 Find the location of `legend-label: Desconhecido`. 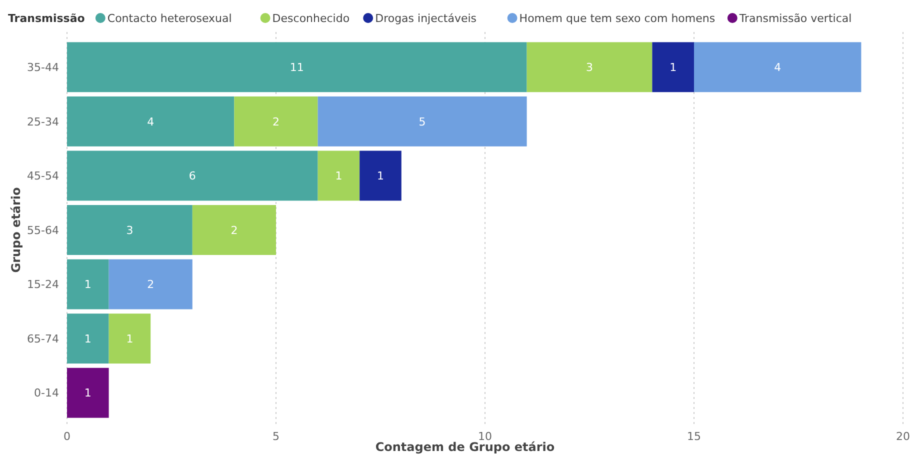

legend-label: Desconhecido is located at coordinates (311, 18).